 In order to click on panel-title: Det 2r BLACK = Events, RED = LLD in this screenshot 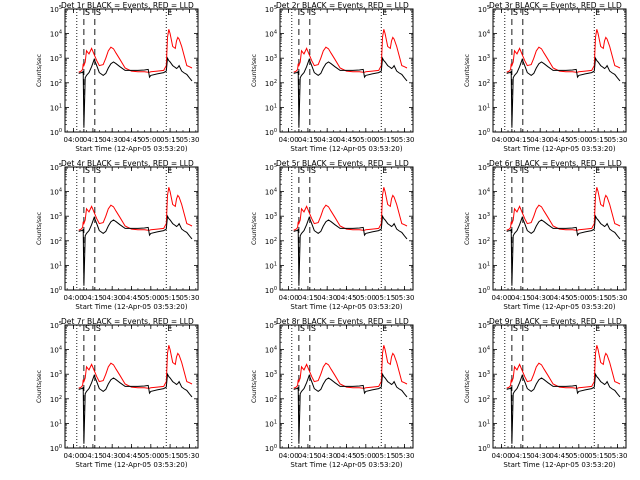, I will do `click(342, 5)`.